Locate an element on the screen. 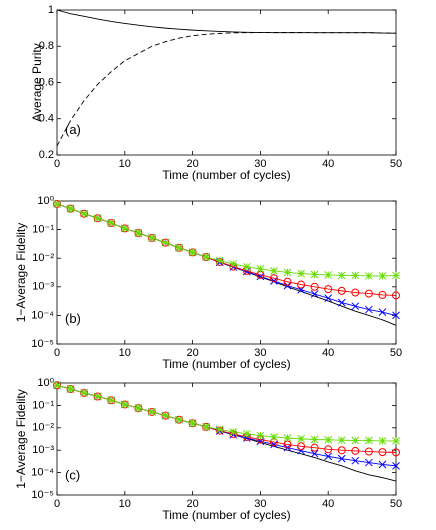 The width and height of the screenshot is (436, 530). x-tick-label: 30 is located at coordinates (260, 504).